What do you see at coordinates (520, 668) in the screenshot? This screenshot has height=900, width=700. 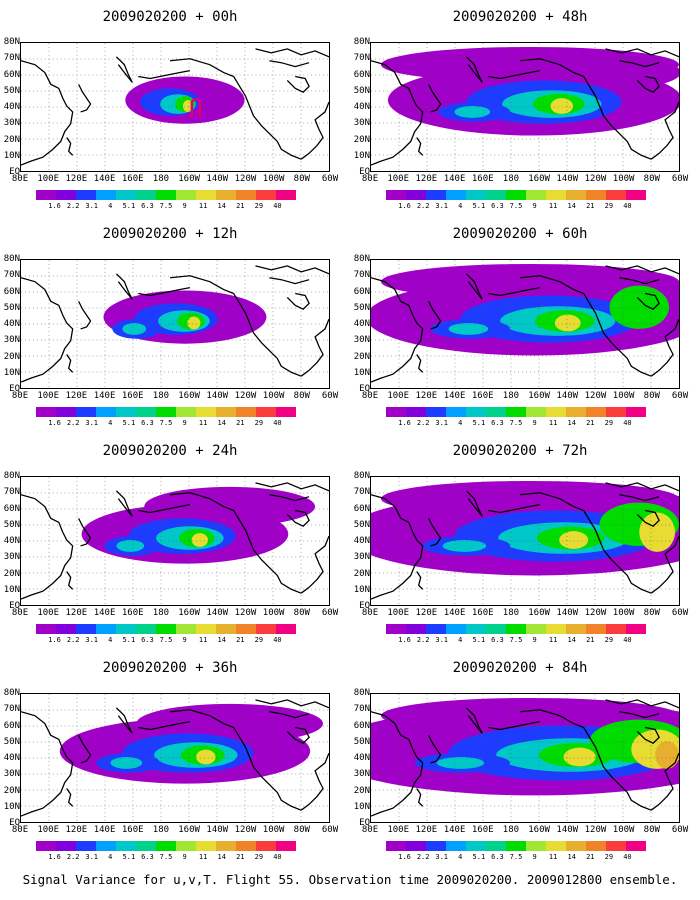 I see `panel-title: 2009020200 + 84h` at bounding box center [520, 668].